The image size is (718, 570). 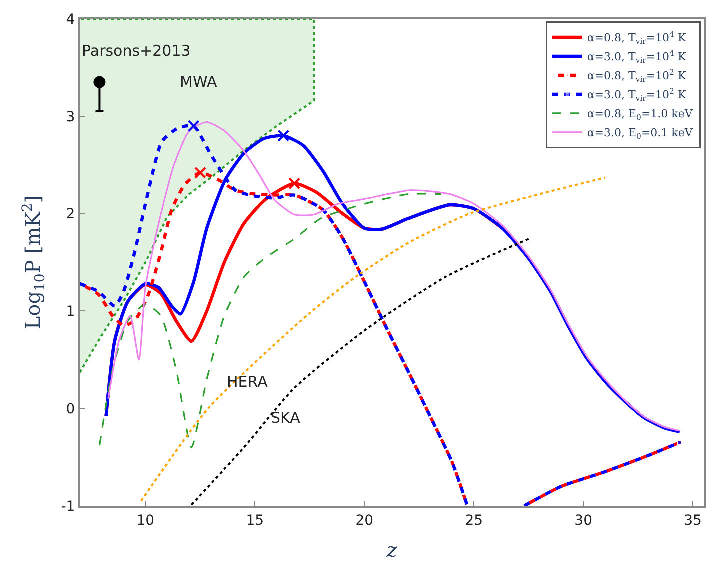 I want to click on annotation: SKA, so click(x=286, y=418).